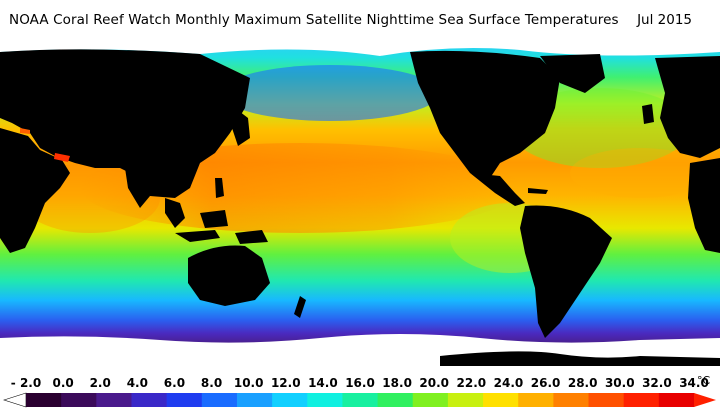  What do you see at coordinates (100, 383) in the screenshot?
I see `legend-tick-label: 2.0` at bounding box center [100, 383].